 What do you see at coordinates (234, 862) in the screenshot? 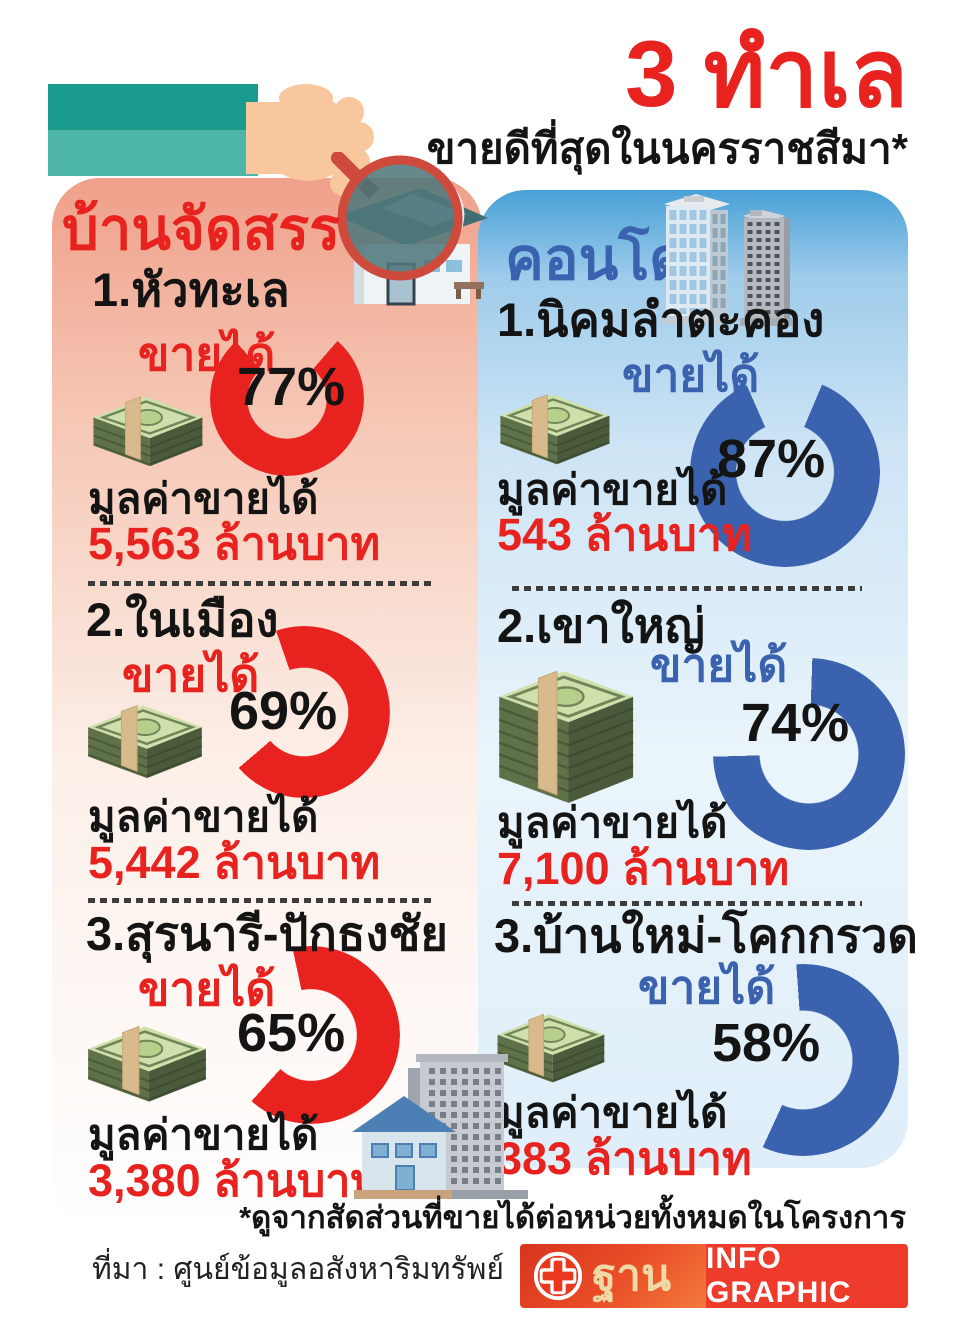
I see `value-amount: 5,442 ล้านบาท` at bounding box center [234, 862].